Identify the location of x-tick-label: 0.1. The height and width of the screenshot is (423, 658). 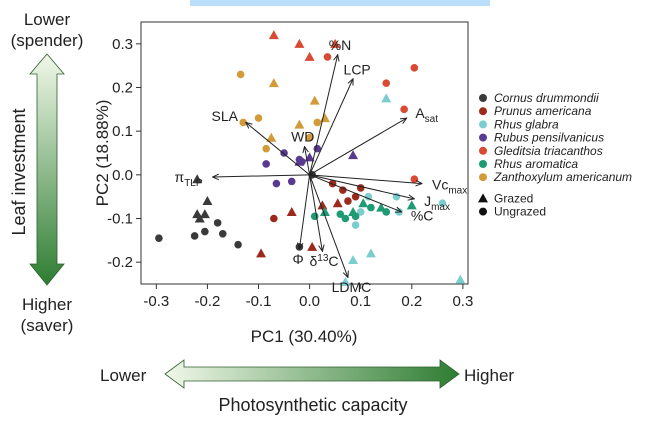
(360, 301).